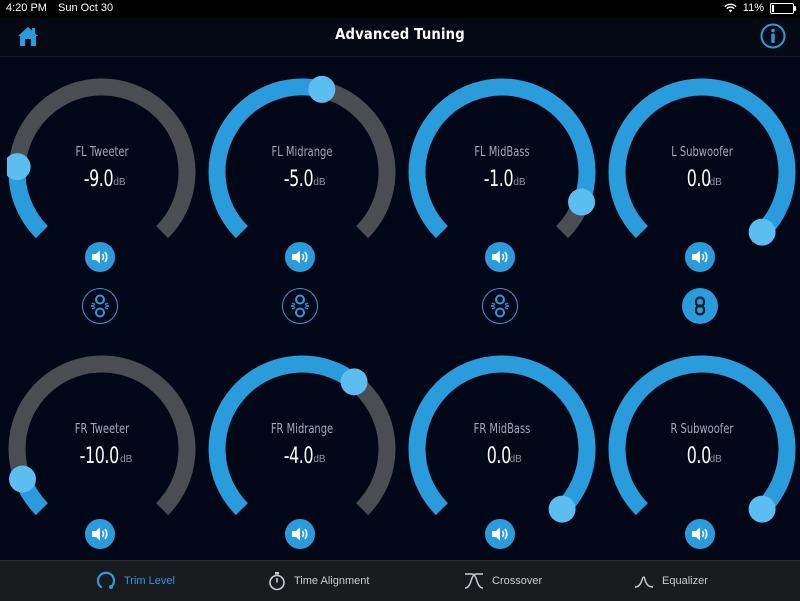  What do you see at coordinates (299, 456) in the screenshot?
I see `gain-value: -4.0` at bounding box center [299, 456].